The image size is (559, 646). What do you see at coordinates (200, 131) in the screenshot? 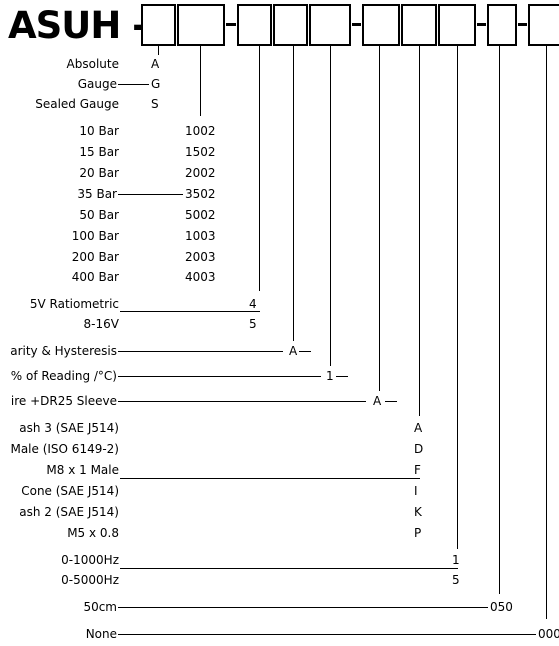
I see `code-range: 1002` at bounding box center [200, 131].